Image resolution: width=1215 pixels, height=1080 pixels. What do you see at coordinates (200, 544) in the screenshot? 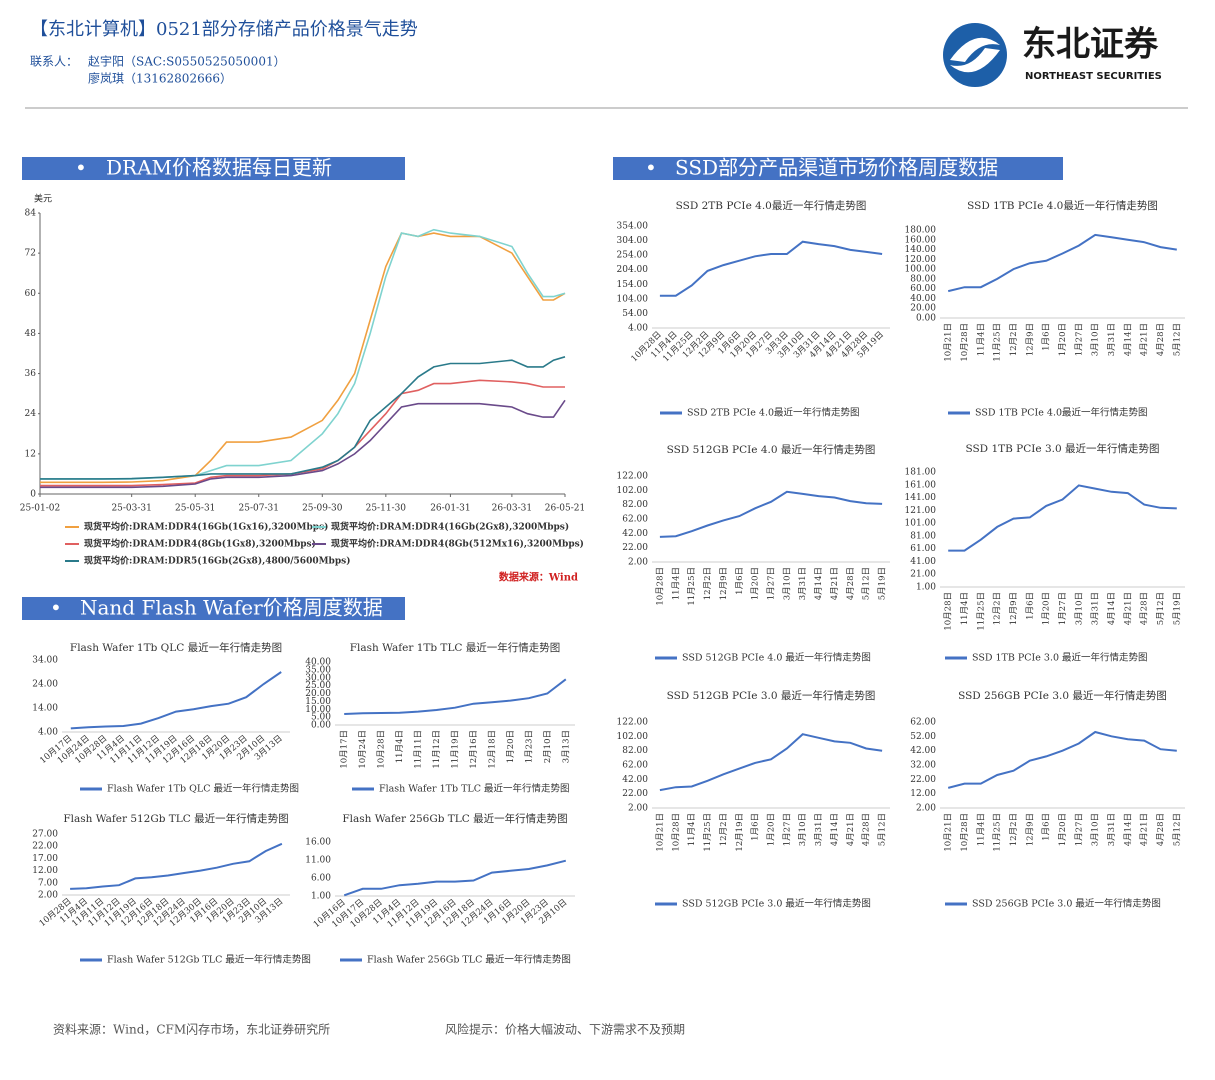
I see `legend-label: 现货平均价:DRAM:DDR4(8Gb(1Gx8),3200Mbps)` at bounding box center [200, 544].